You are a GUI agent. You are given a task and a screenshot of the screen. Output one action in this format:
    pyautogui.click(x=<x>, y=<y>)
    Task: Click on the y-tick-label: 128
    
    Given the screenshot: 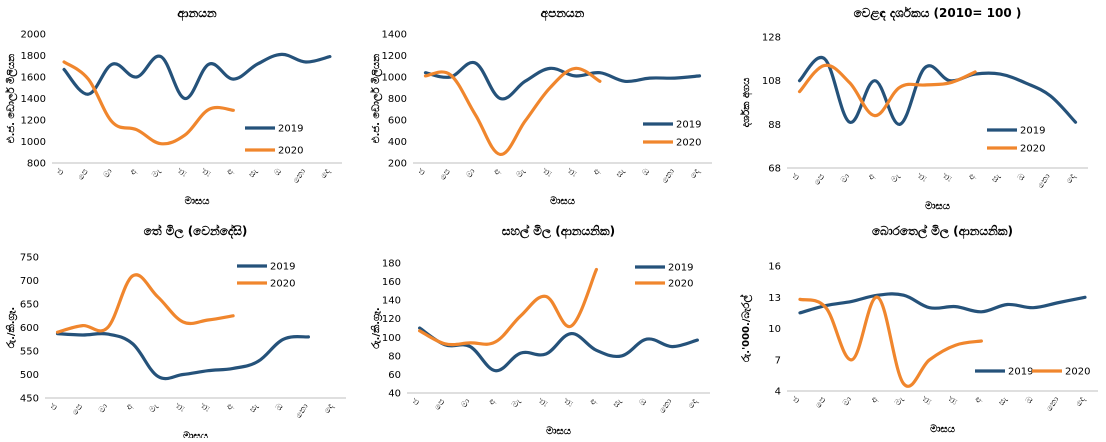 What is the action you would take?
    pyautogui.click(x=771, y=38)
    